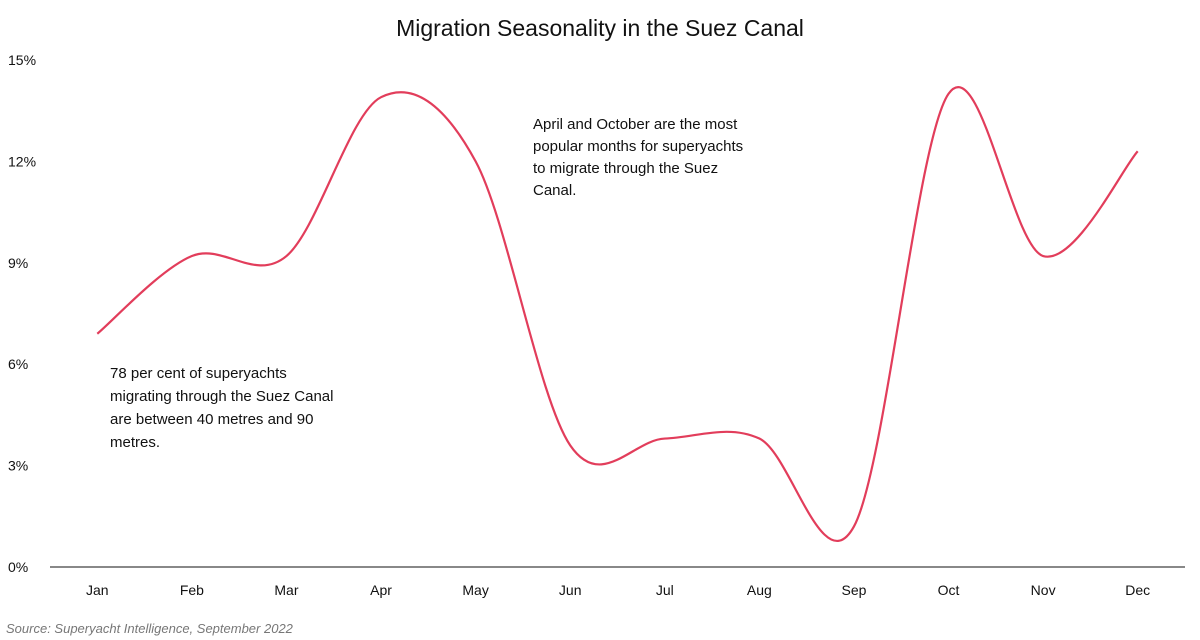  What do you see at coordinates (192, 590) in the screenshot?
I see `x-tick-label: Feb` at bounding box center [192, 590].